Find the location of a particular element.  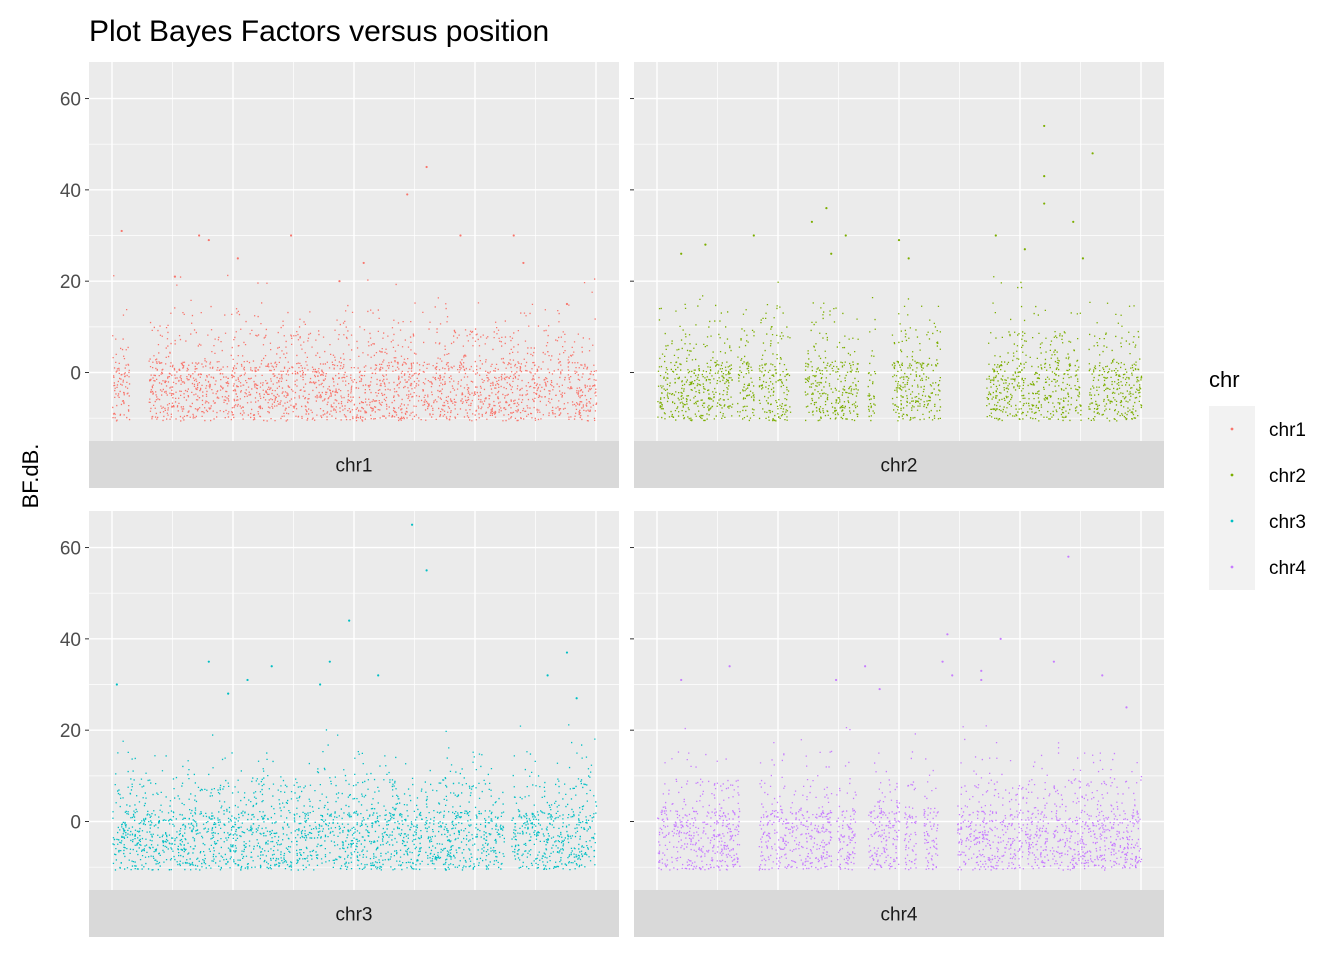

facet-strip-label: chr2 is located at coordinates (899, 466).